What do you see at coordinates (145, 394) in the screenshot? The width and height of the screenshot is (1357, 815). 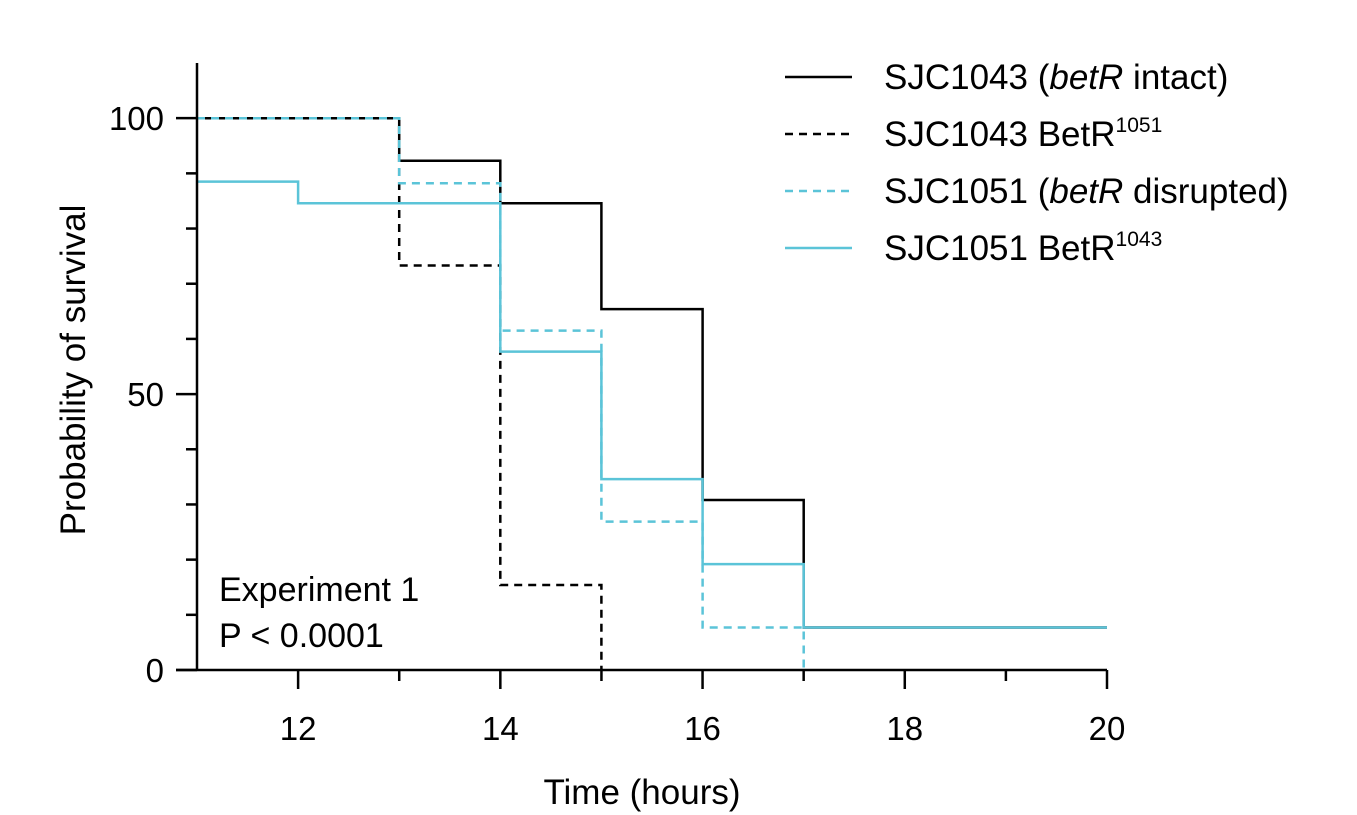 I see `y-tick-label: 50` at bounding box center [145, 394].